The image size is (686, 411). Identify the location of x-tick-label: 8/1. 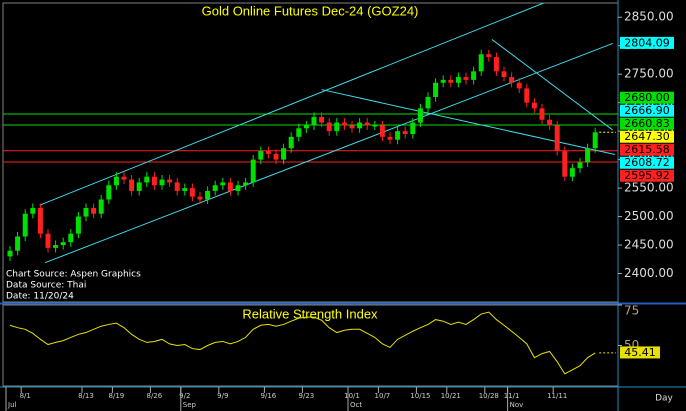
(25, 396).